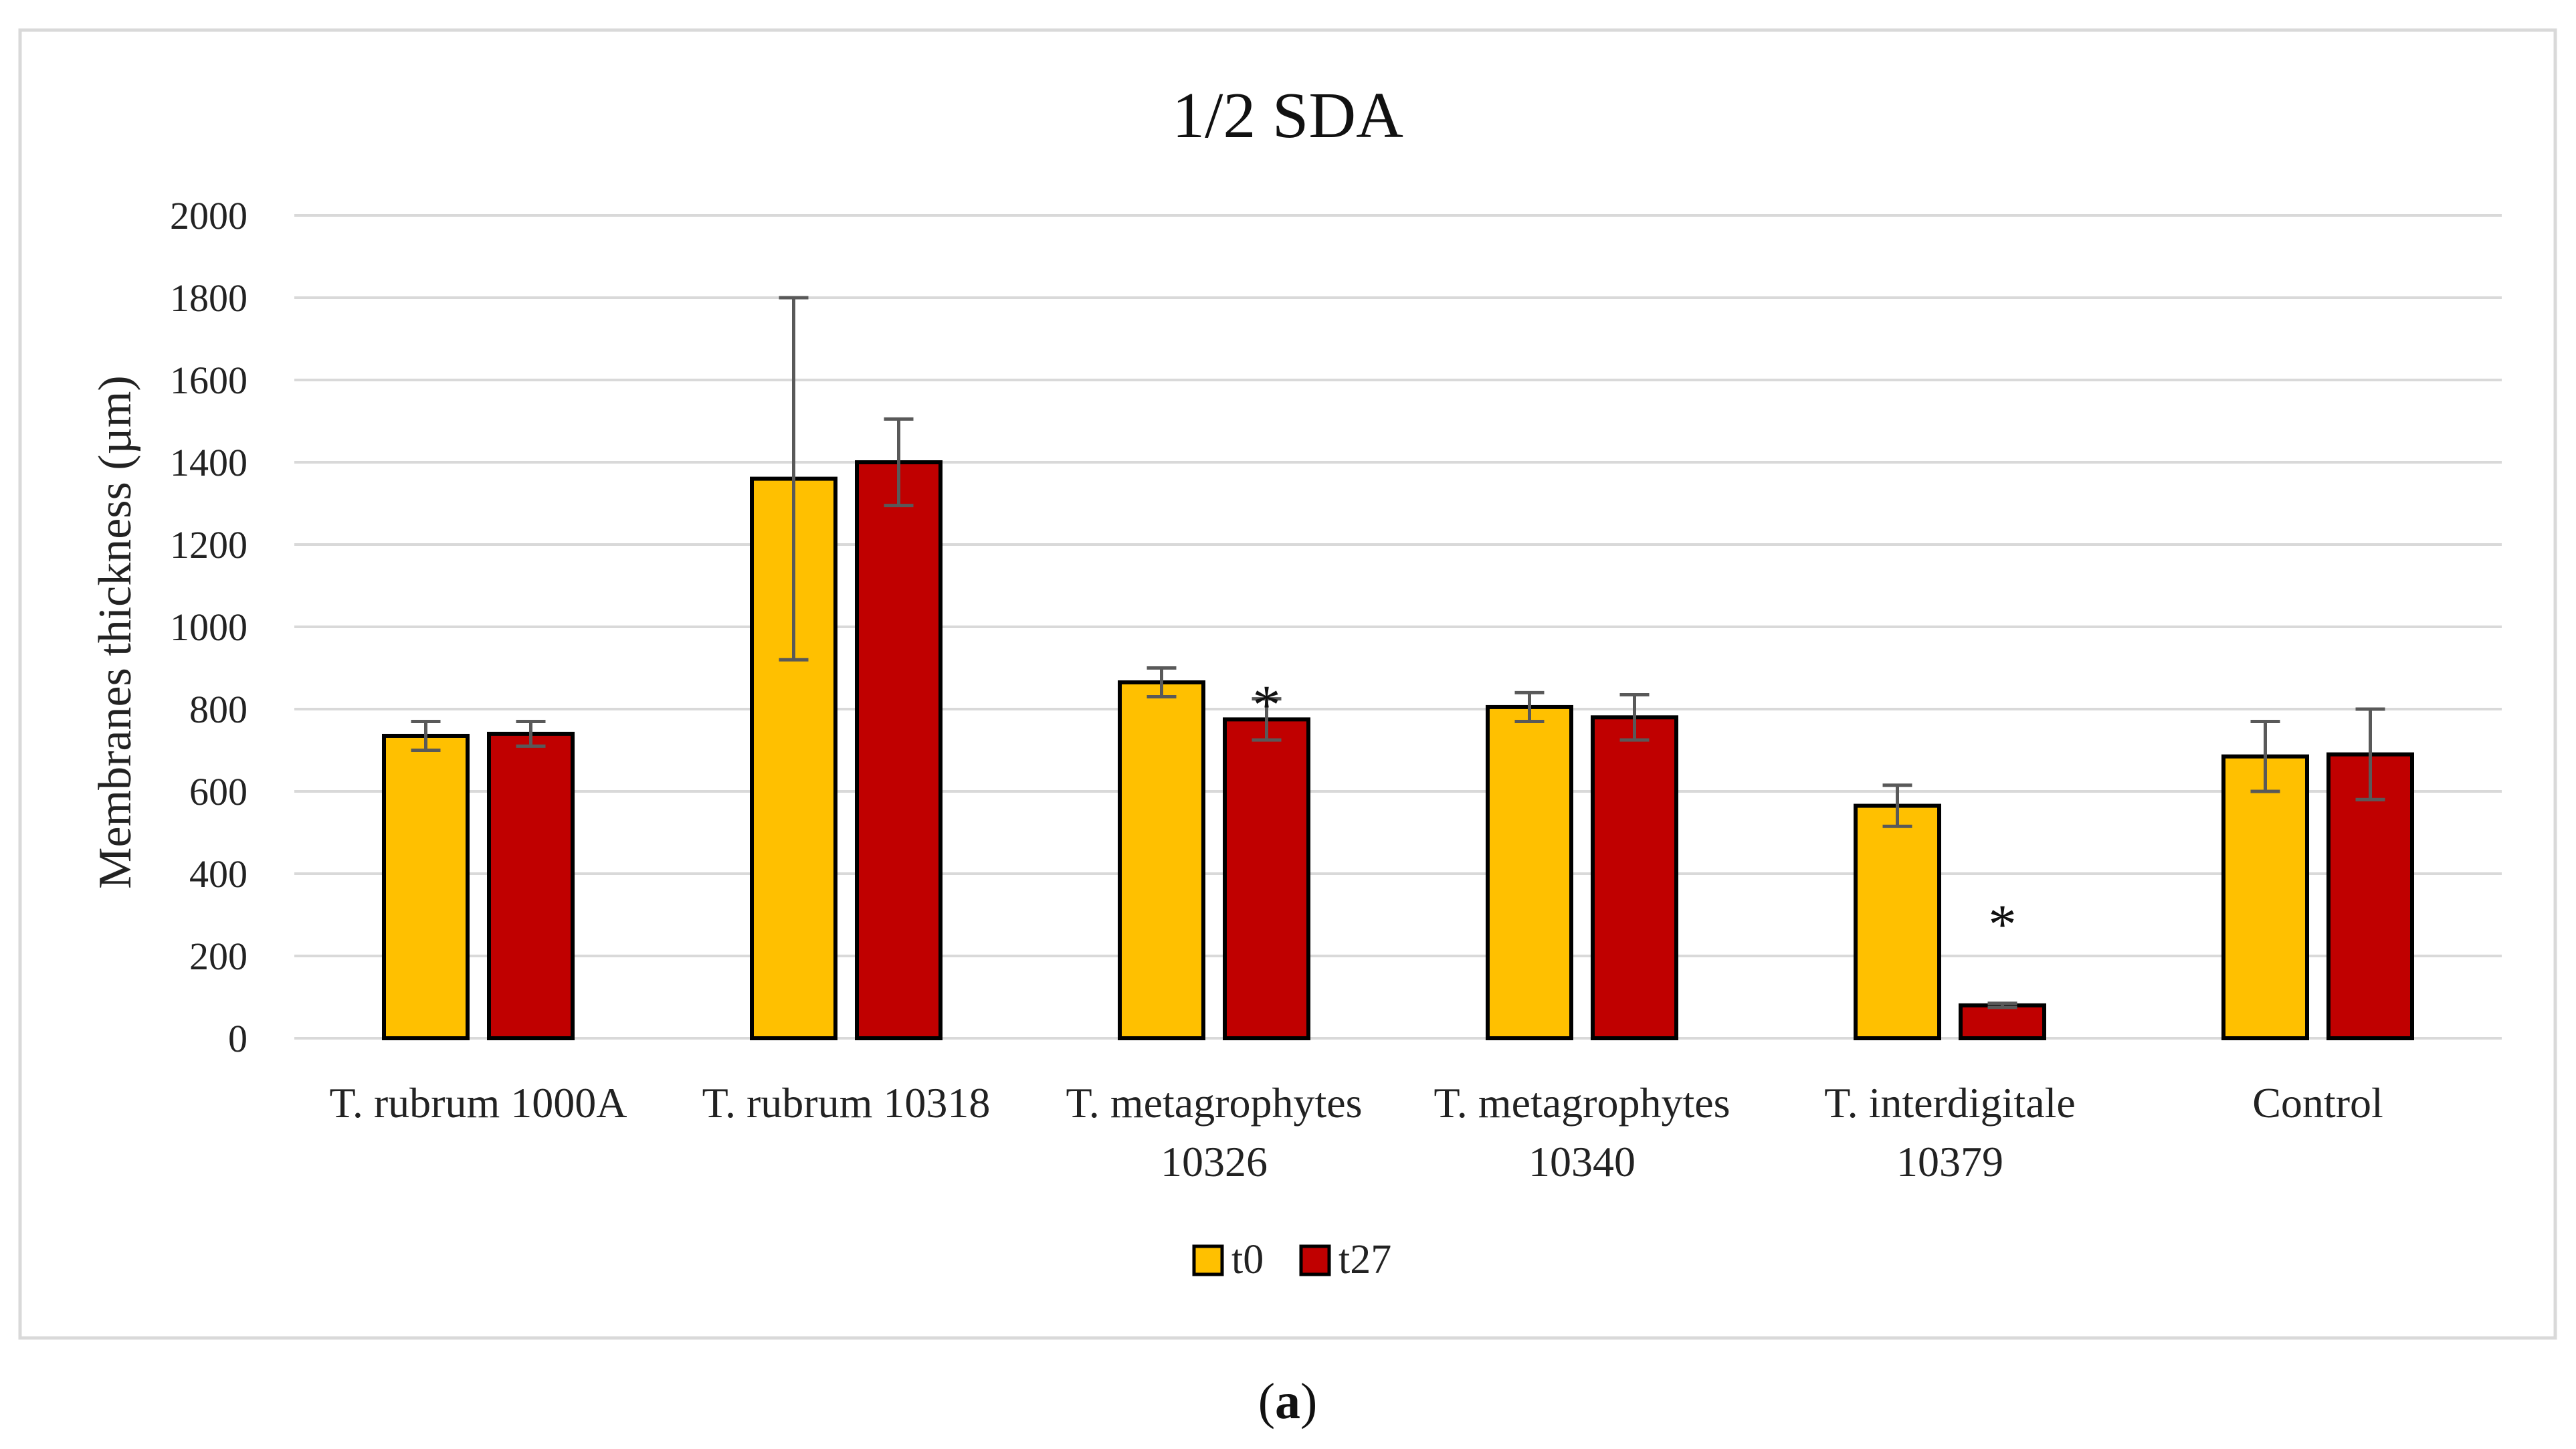 The image size is (2576, 1449). What do you see at coordinates (218, 710) in the screenshot?
I see `y-tick-label-800: 800` at bounding box center [218, 710].